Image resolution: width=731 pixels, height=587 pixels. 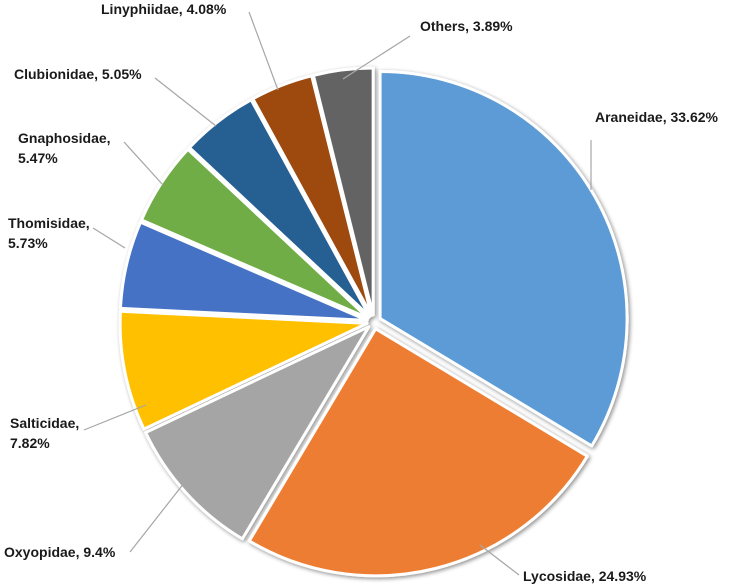 I want to click on leader-line-lycosidae, so click(x=499, y=560).